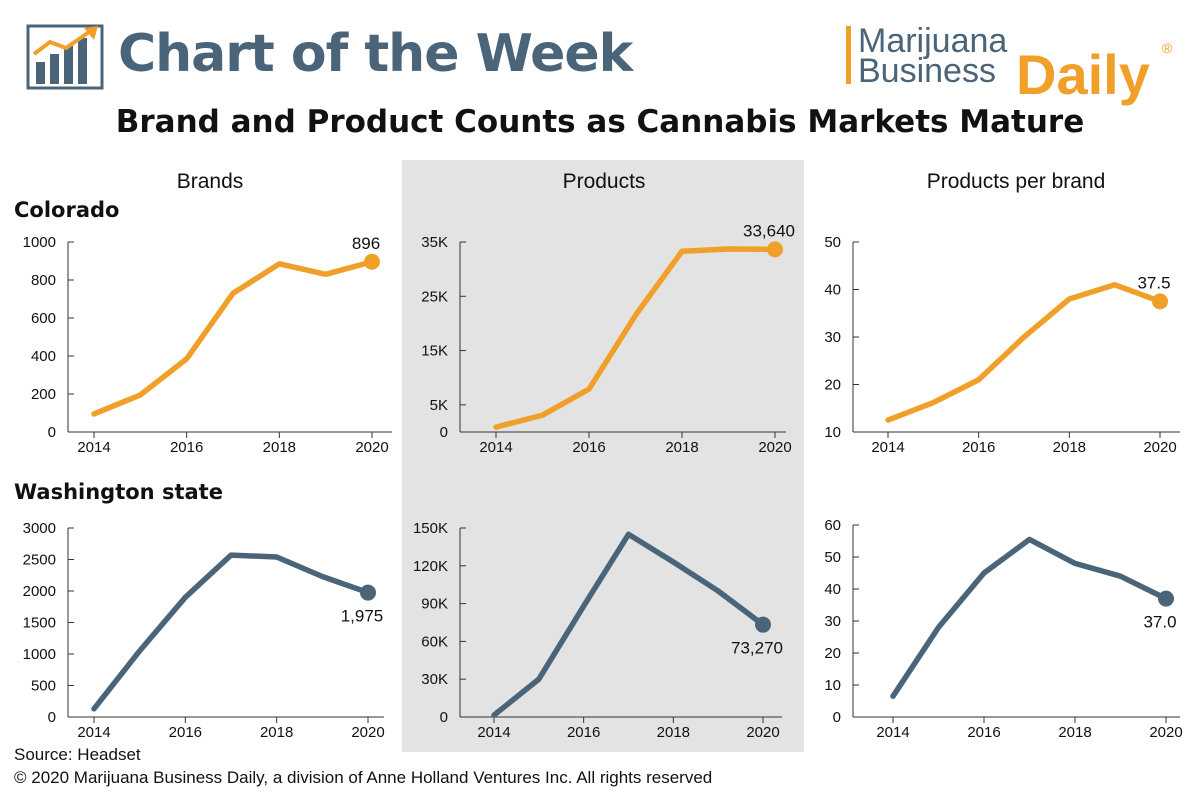 Image resolution: width=1200 pixels, height=800 pixels. I want to click on y-tick-label: 2500, so click(39, 560).